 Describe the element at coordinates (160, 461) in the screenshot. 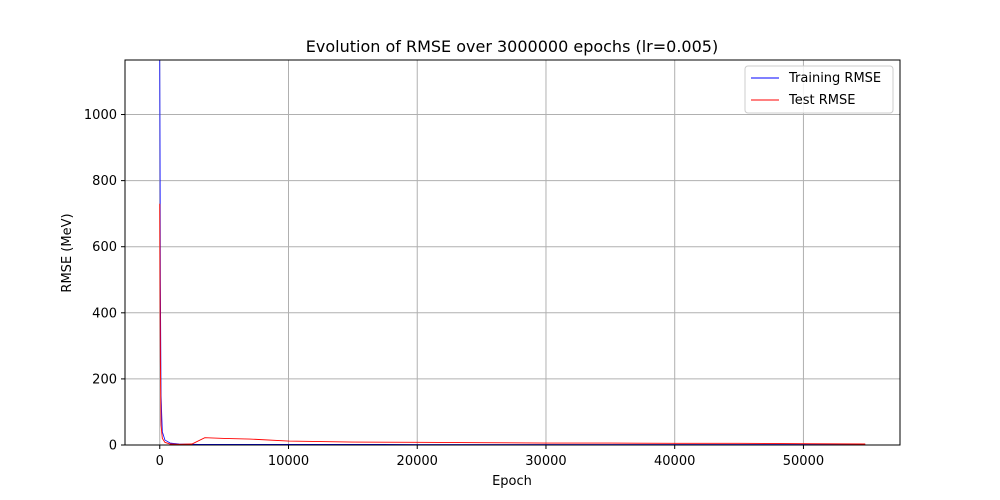

I see `x-tick-label: 0` at that location.